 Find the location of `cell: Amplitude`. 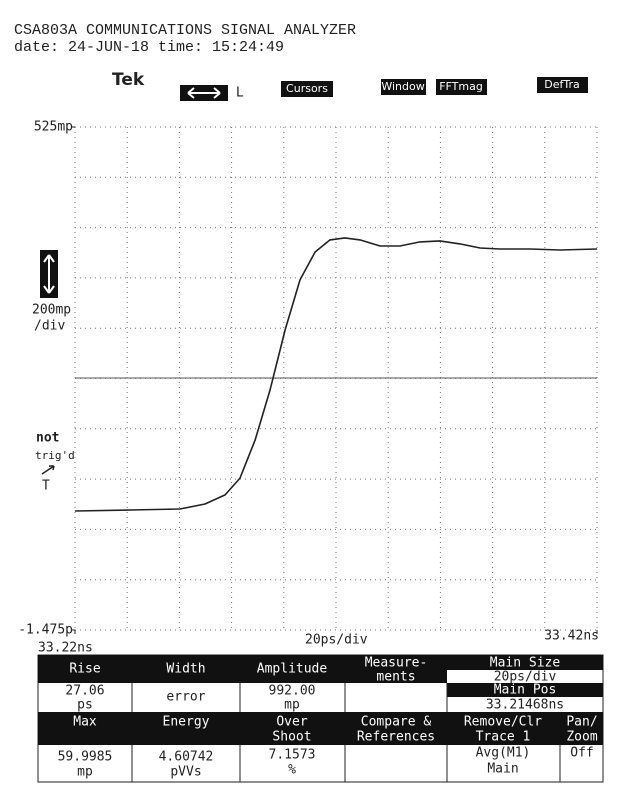

cell: Amplitude is located at coordinates (292, 669).